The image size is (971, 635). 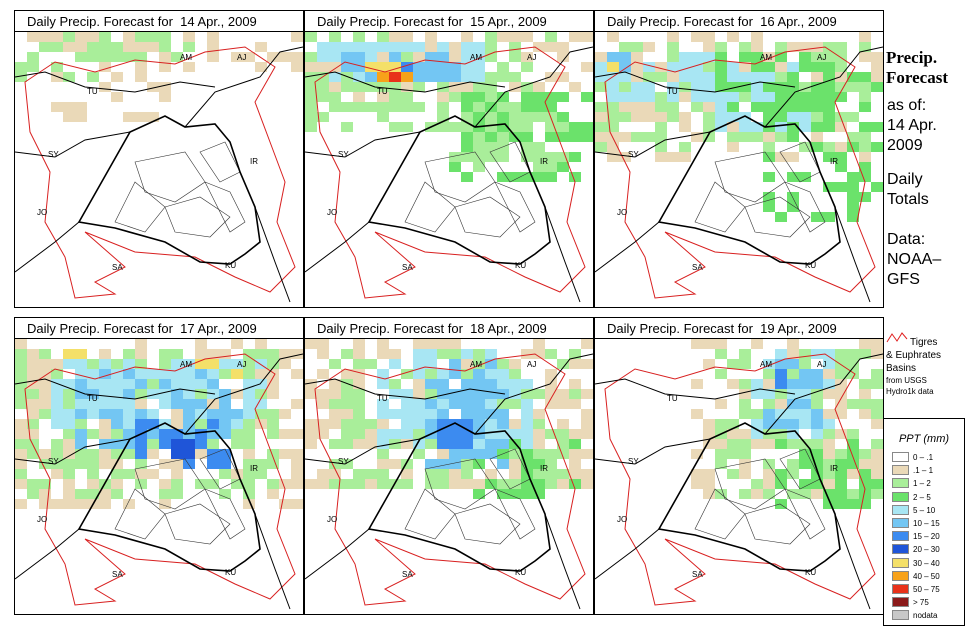 What do you see at coordinates (487, 524) in the screenshot?
I see `province-border` at bounding box center [487, 524].